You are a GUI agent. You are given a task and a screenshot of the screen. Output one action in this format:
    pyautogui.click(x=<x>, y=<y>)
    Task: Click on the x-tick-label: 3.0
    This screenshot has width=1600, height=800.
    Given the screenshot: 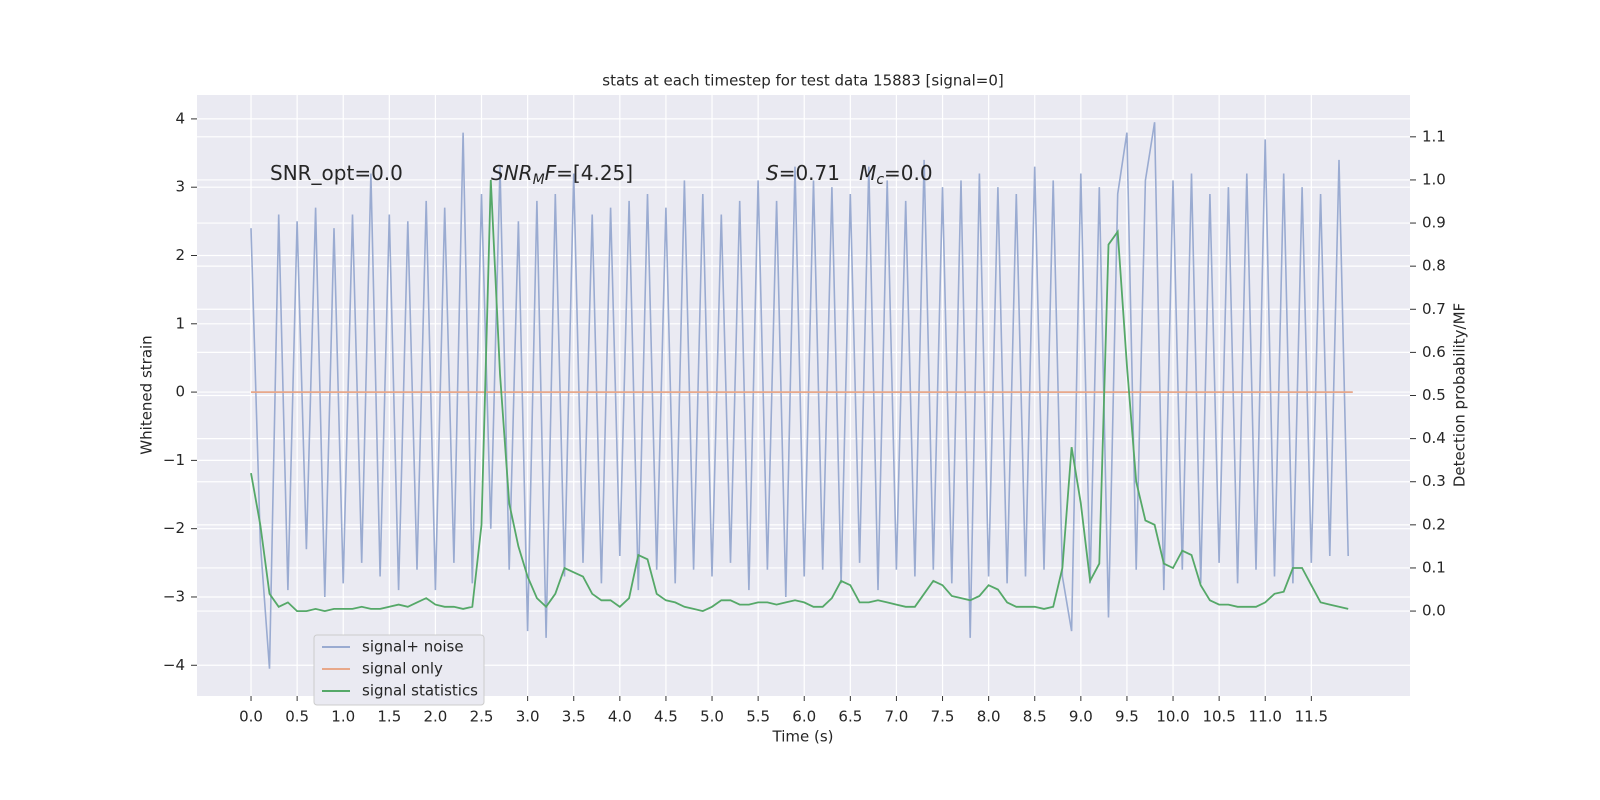 What is the action you would take?
    pyautogui.click(x=528, y=717)
    